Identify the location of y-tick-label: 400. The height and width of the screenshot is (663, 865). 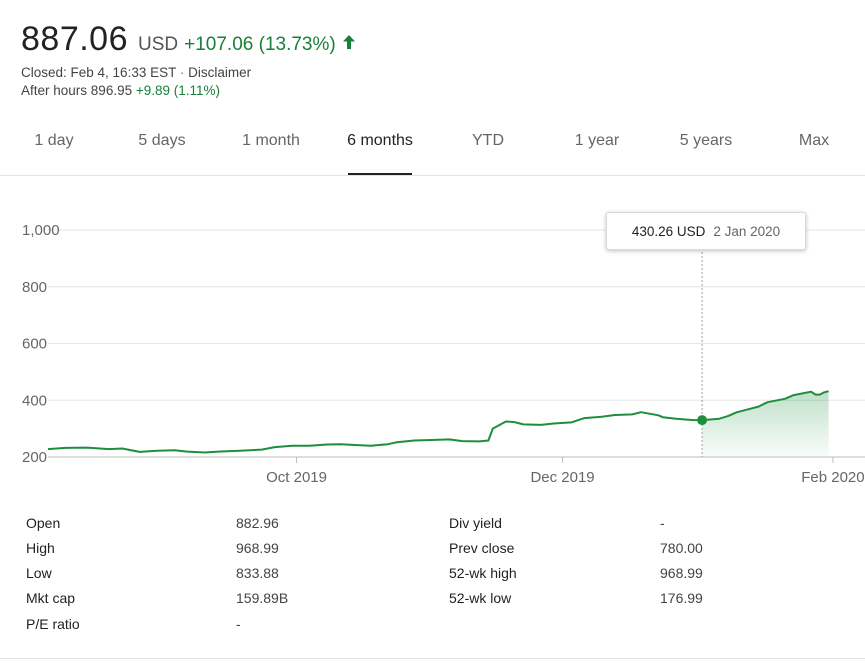
(34, 400).